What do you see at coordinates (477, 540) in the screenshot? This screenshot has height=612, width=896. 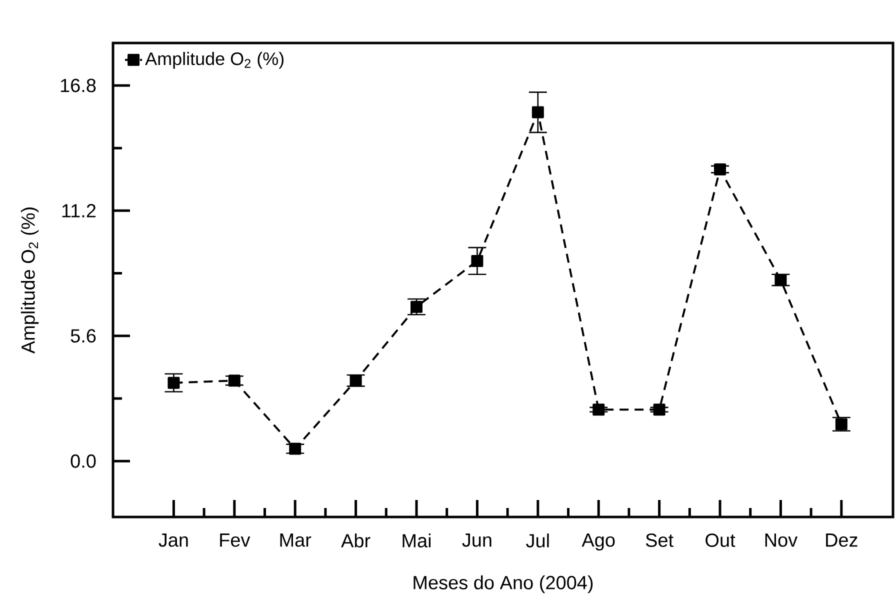 I see `x-tick-label: Jun` at bounding box center [477, 540].